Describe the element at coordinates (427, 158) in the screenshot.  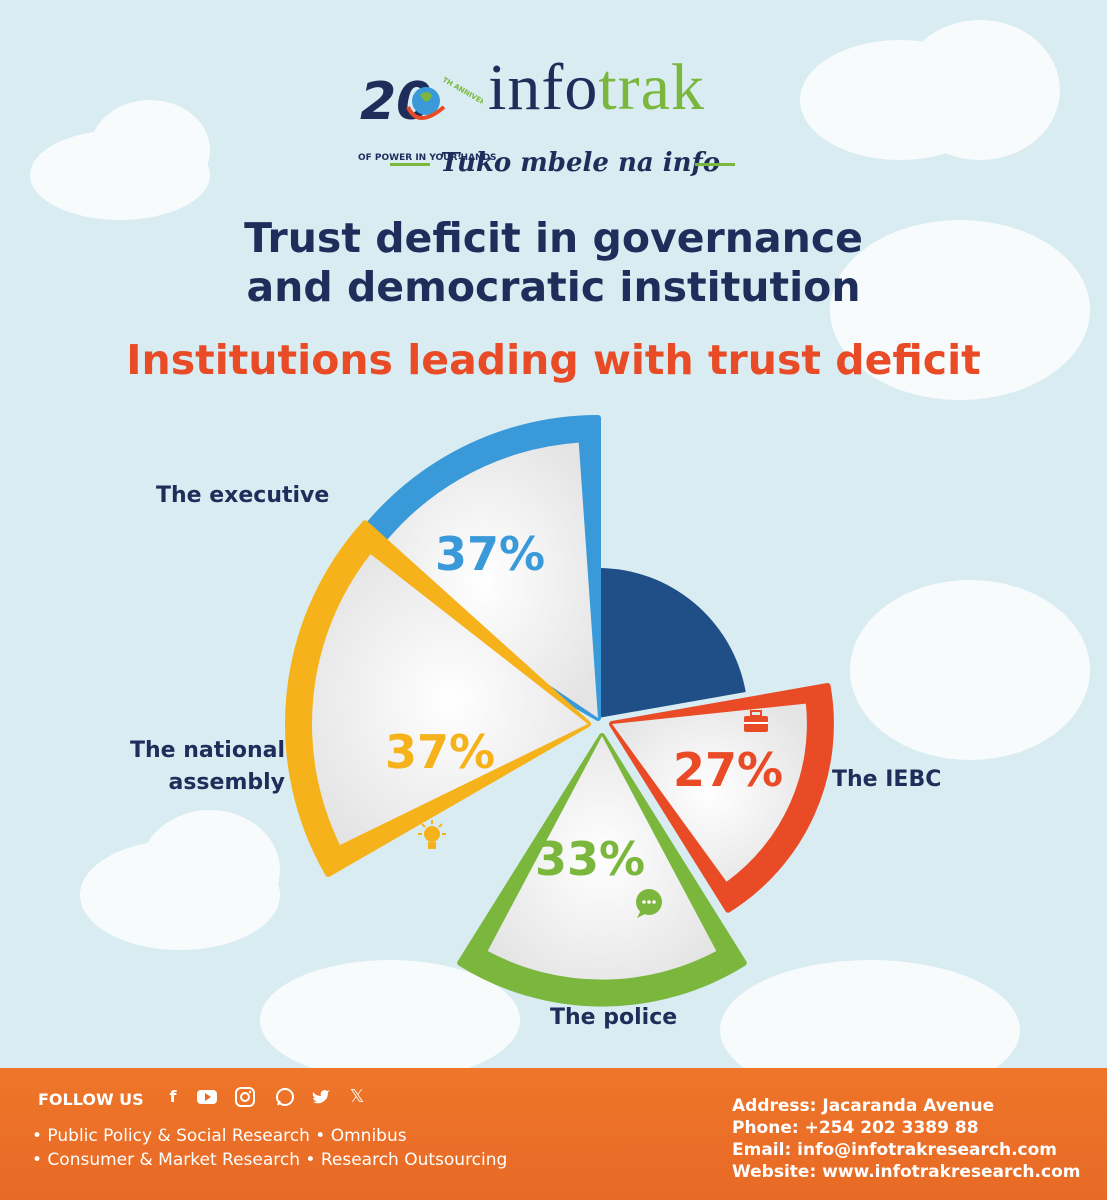
I see `anniversary-subtitle: OF POWER IN YOUR HANDS` at that location.